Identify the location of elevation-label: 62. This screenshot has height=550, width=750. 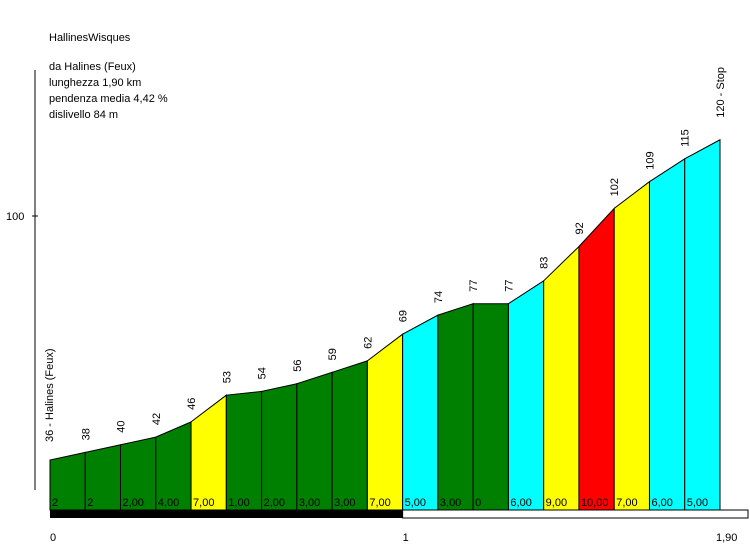
(368, 343).